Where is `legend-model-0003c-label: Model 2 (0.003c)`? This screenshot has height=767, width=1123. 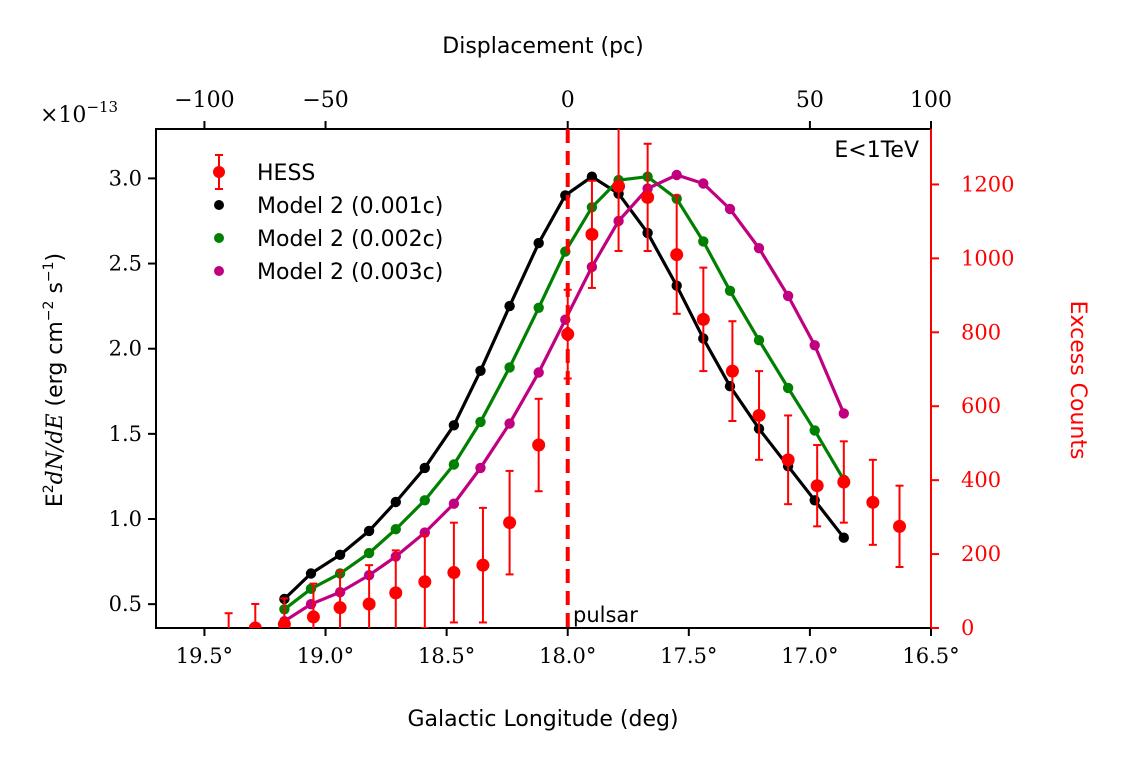
legend-model-0003c-label: Model 2 (0.003c) is located at coordinates (350, 272).